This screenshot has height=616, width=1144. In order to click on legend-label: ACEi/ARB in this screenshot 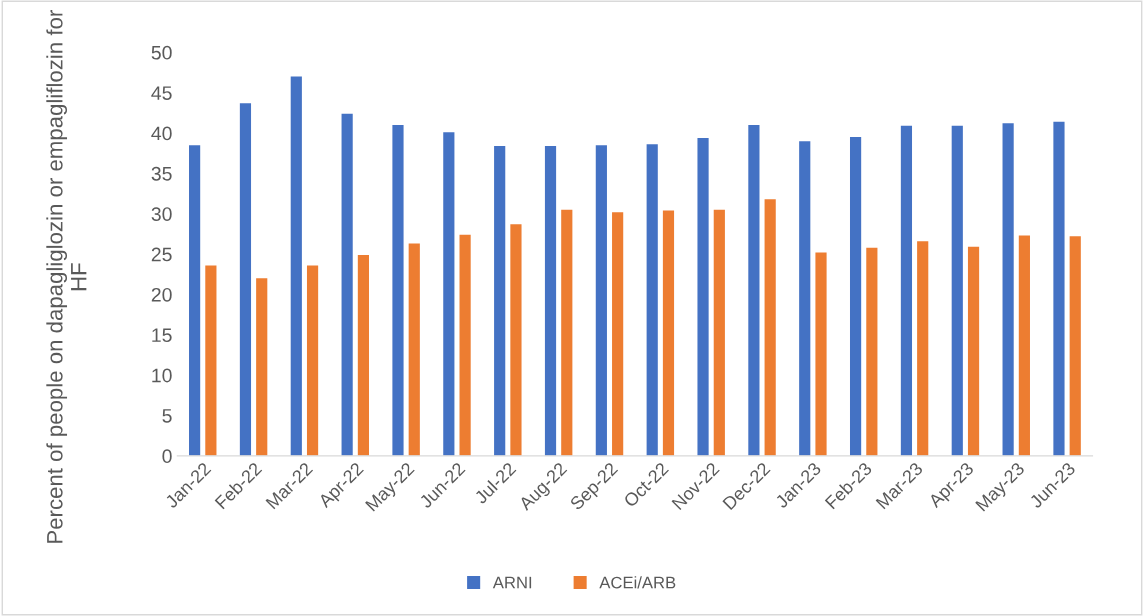, I will do `click(637, 582)`.